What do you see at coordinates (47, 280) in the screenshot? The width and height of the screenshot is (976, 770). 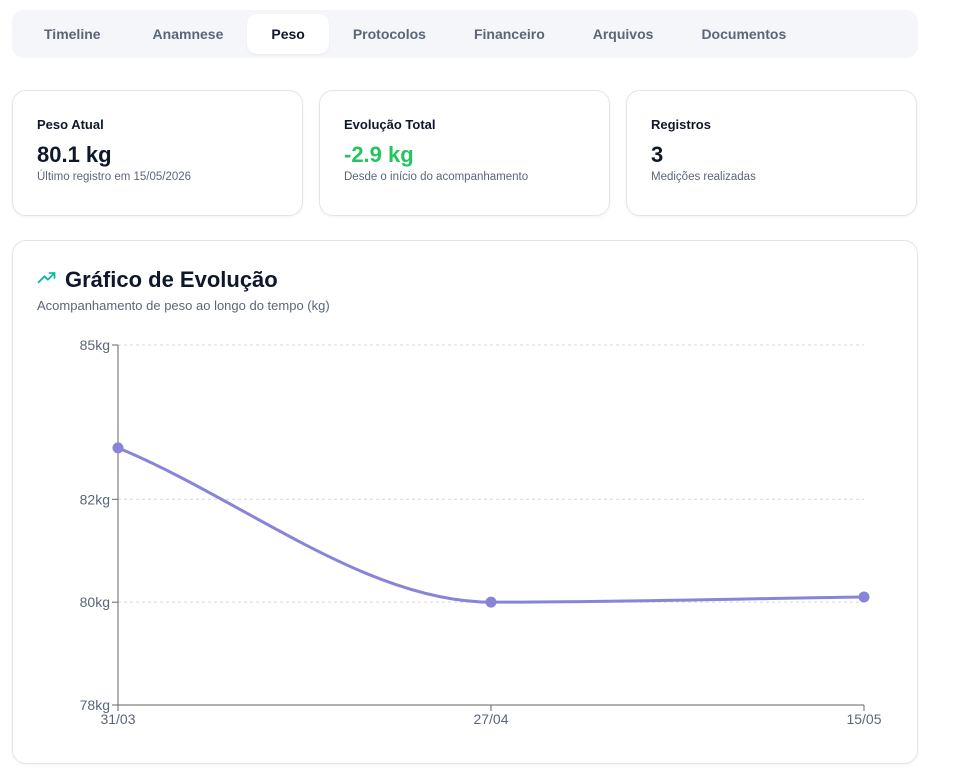 I see `trending-up-icon` at bounding box center [47, 280].